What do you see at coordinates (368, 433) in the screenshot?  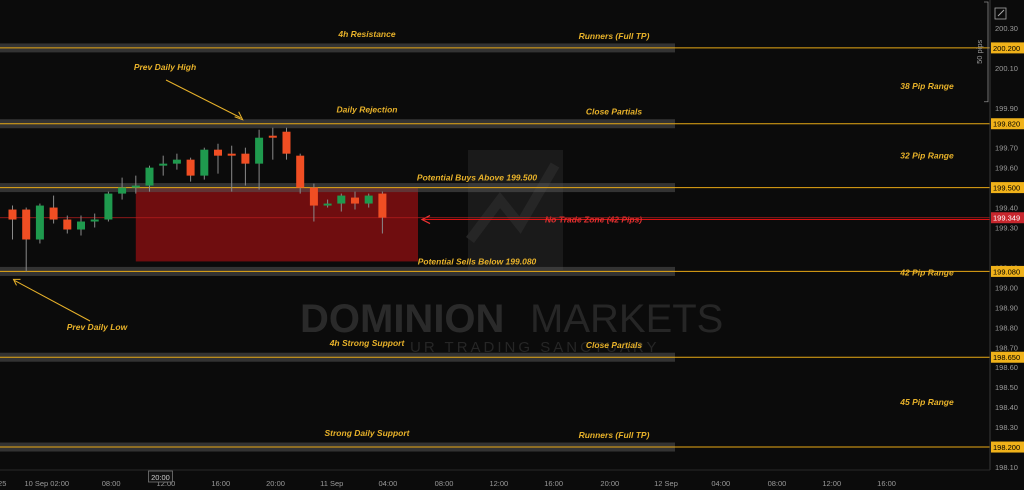 I see `level-left-label: Strong Daily Support` at bounding box center [368, 433].